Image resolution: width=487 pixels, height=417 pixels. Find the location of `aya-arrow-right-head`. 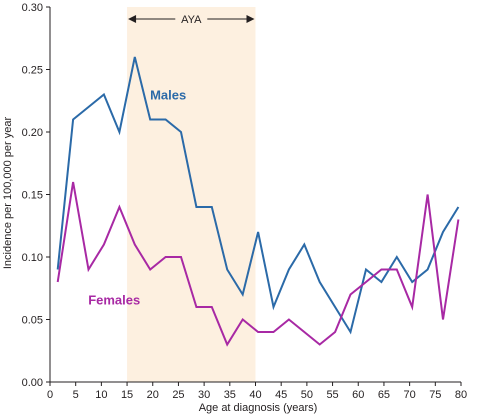

aya-arrow-right-head is located at coordinates (250, 19).